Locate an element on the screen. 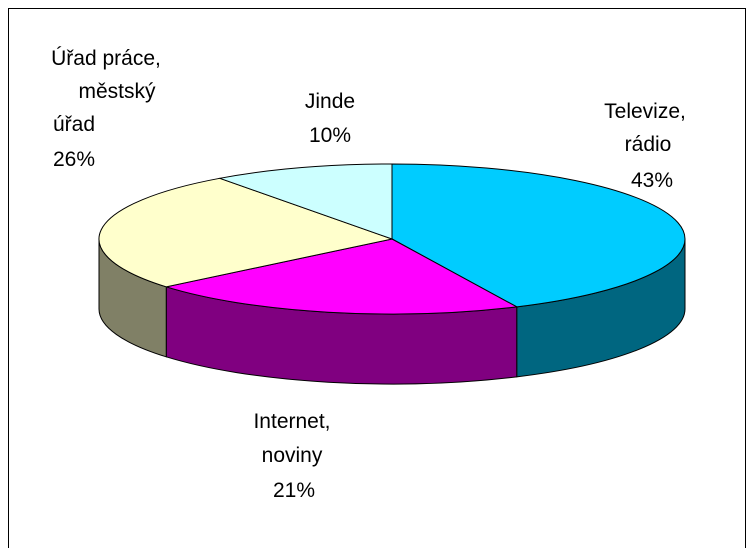 The width and height of the screenshot is (755, 548). pie-slice-jinde is located at coordinates (305, 201).